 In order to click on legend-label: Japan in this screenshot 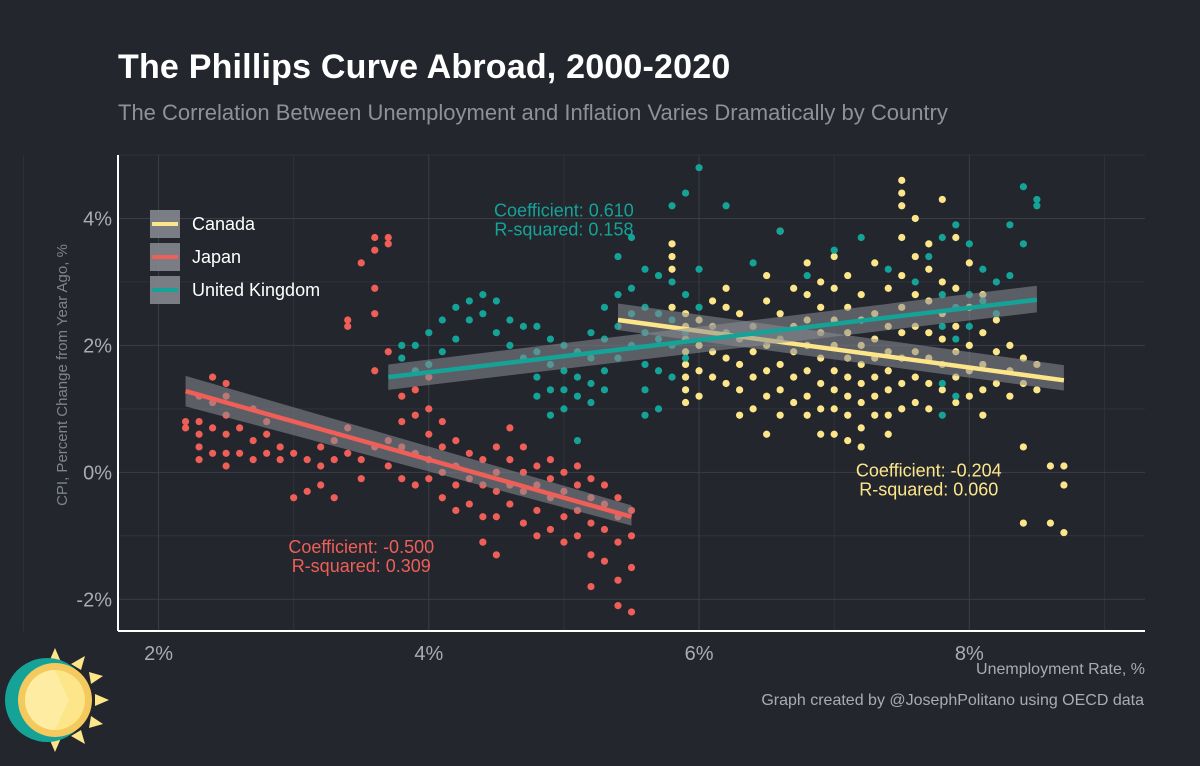, I will do `click(216, 257)`.